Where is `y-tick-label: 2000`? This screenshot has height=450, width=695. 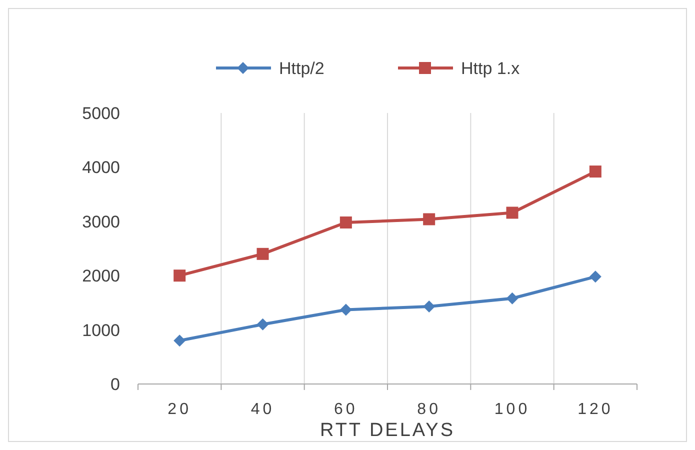 y-tick-label: 2000 is located at coordinates (101, 276).